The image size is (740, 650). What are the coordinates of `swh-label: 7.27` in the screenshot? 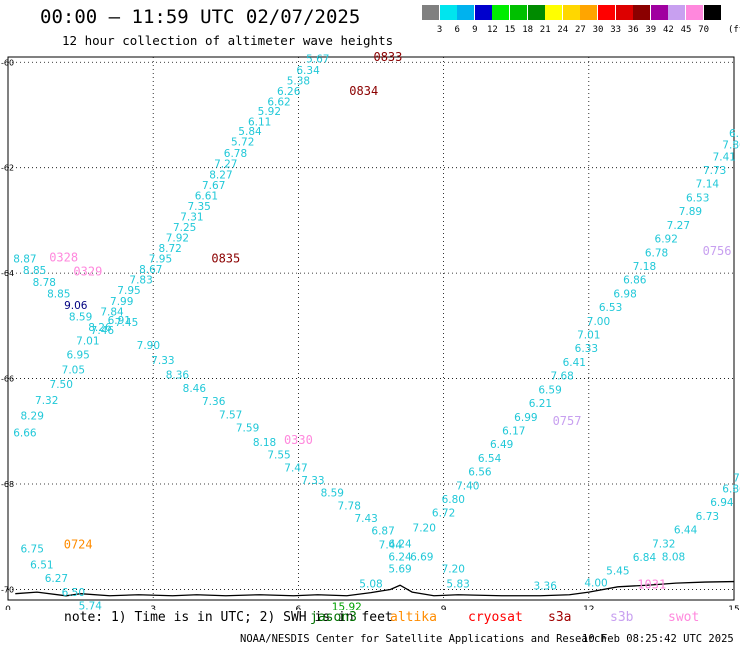 It's located at (225, 165).